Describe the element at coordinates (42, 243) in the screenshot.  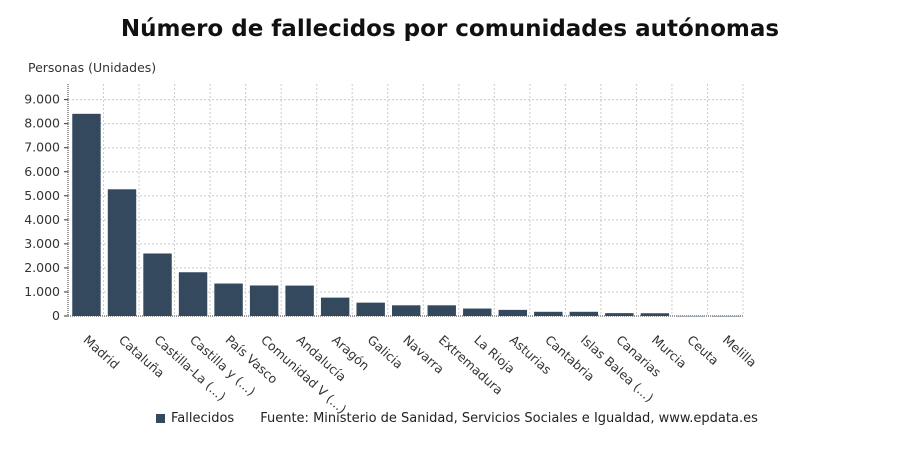
I see `y-tick-label: 3.000` at that location.